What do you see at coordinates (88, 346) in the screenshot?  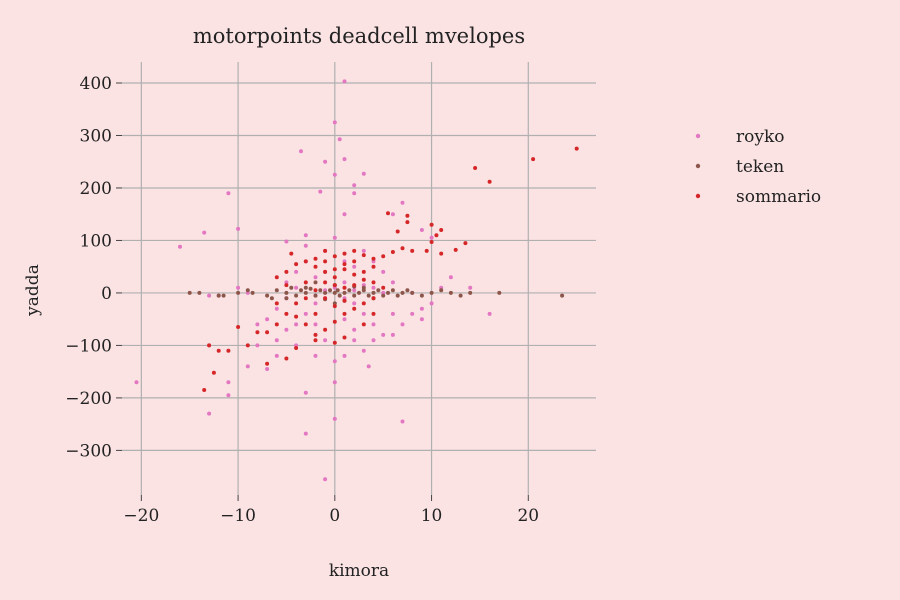 I see `y-tick-label: −100` at bounding box center [88, 346].